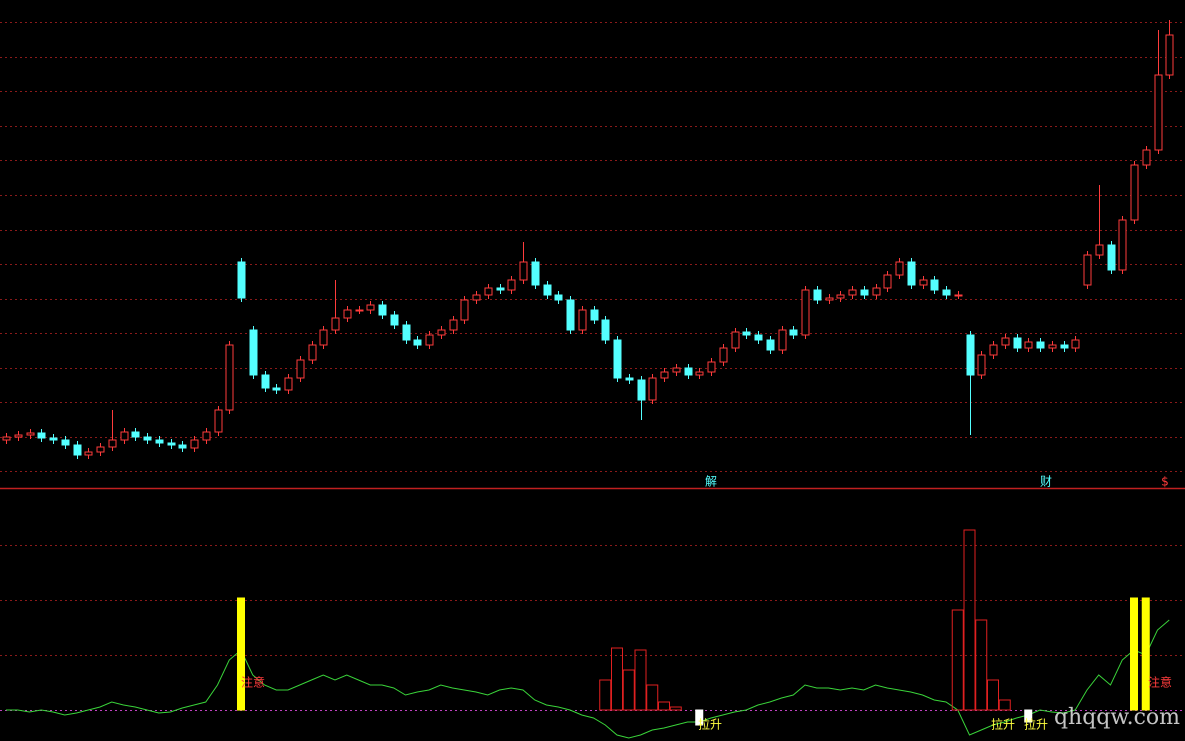  I want to click on annotation: $, so click(1165, 482).